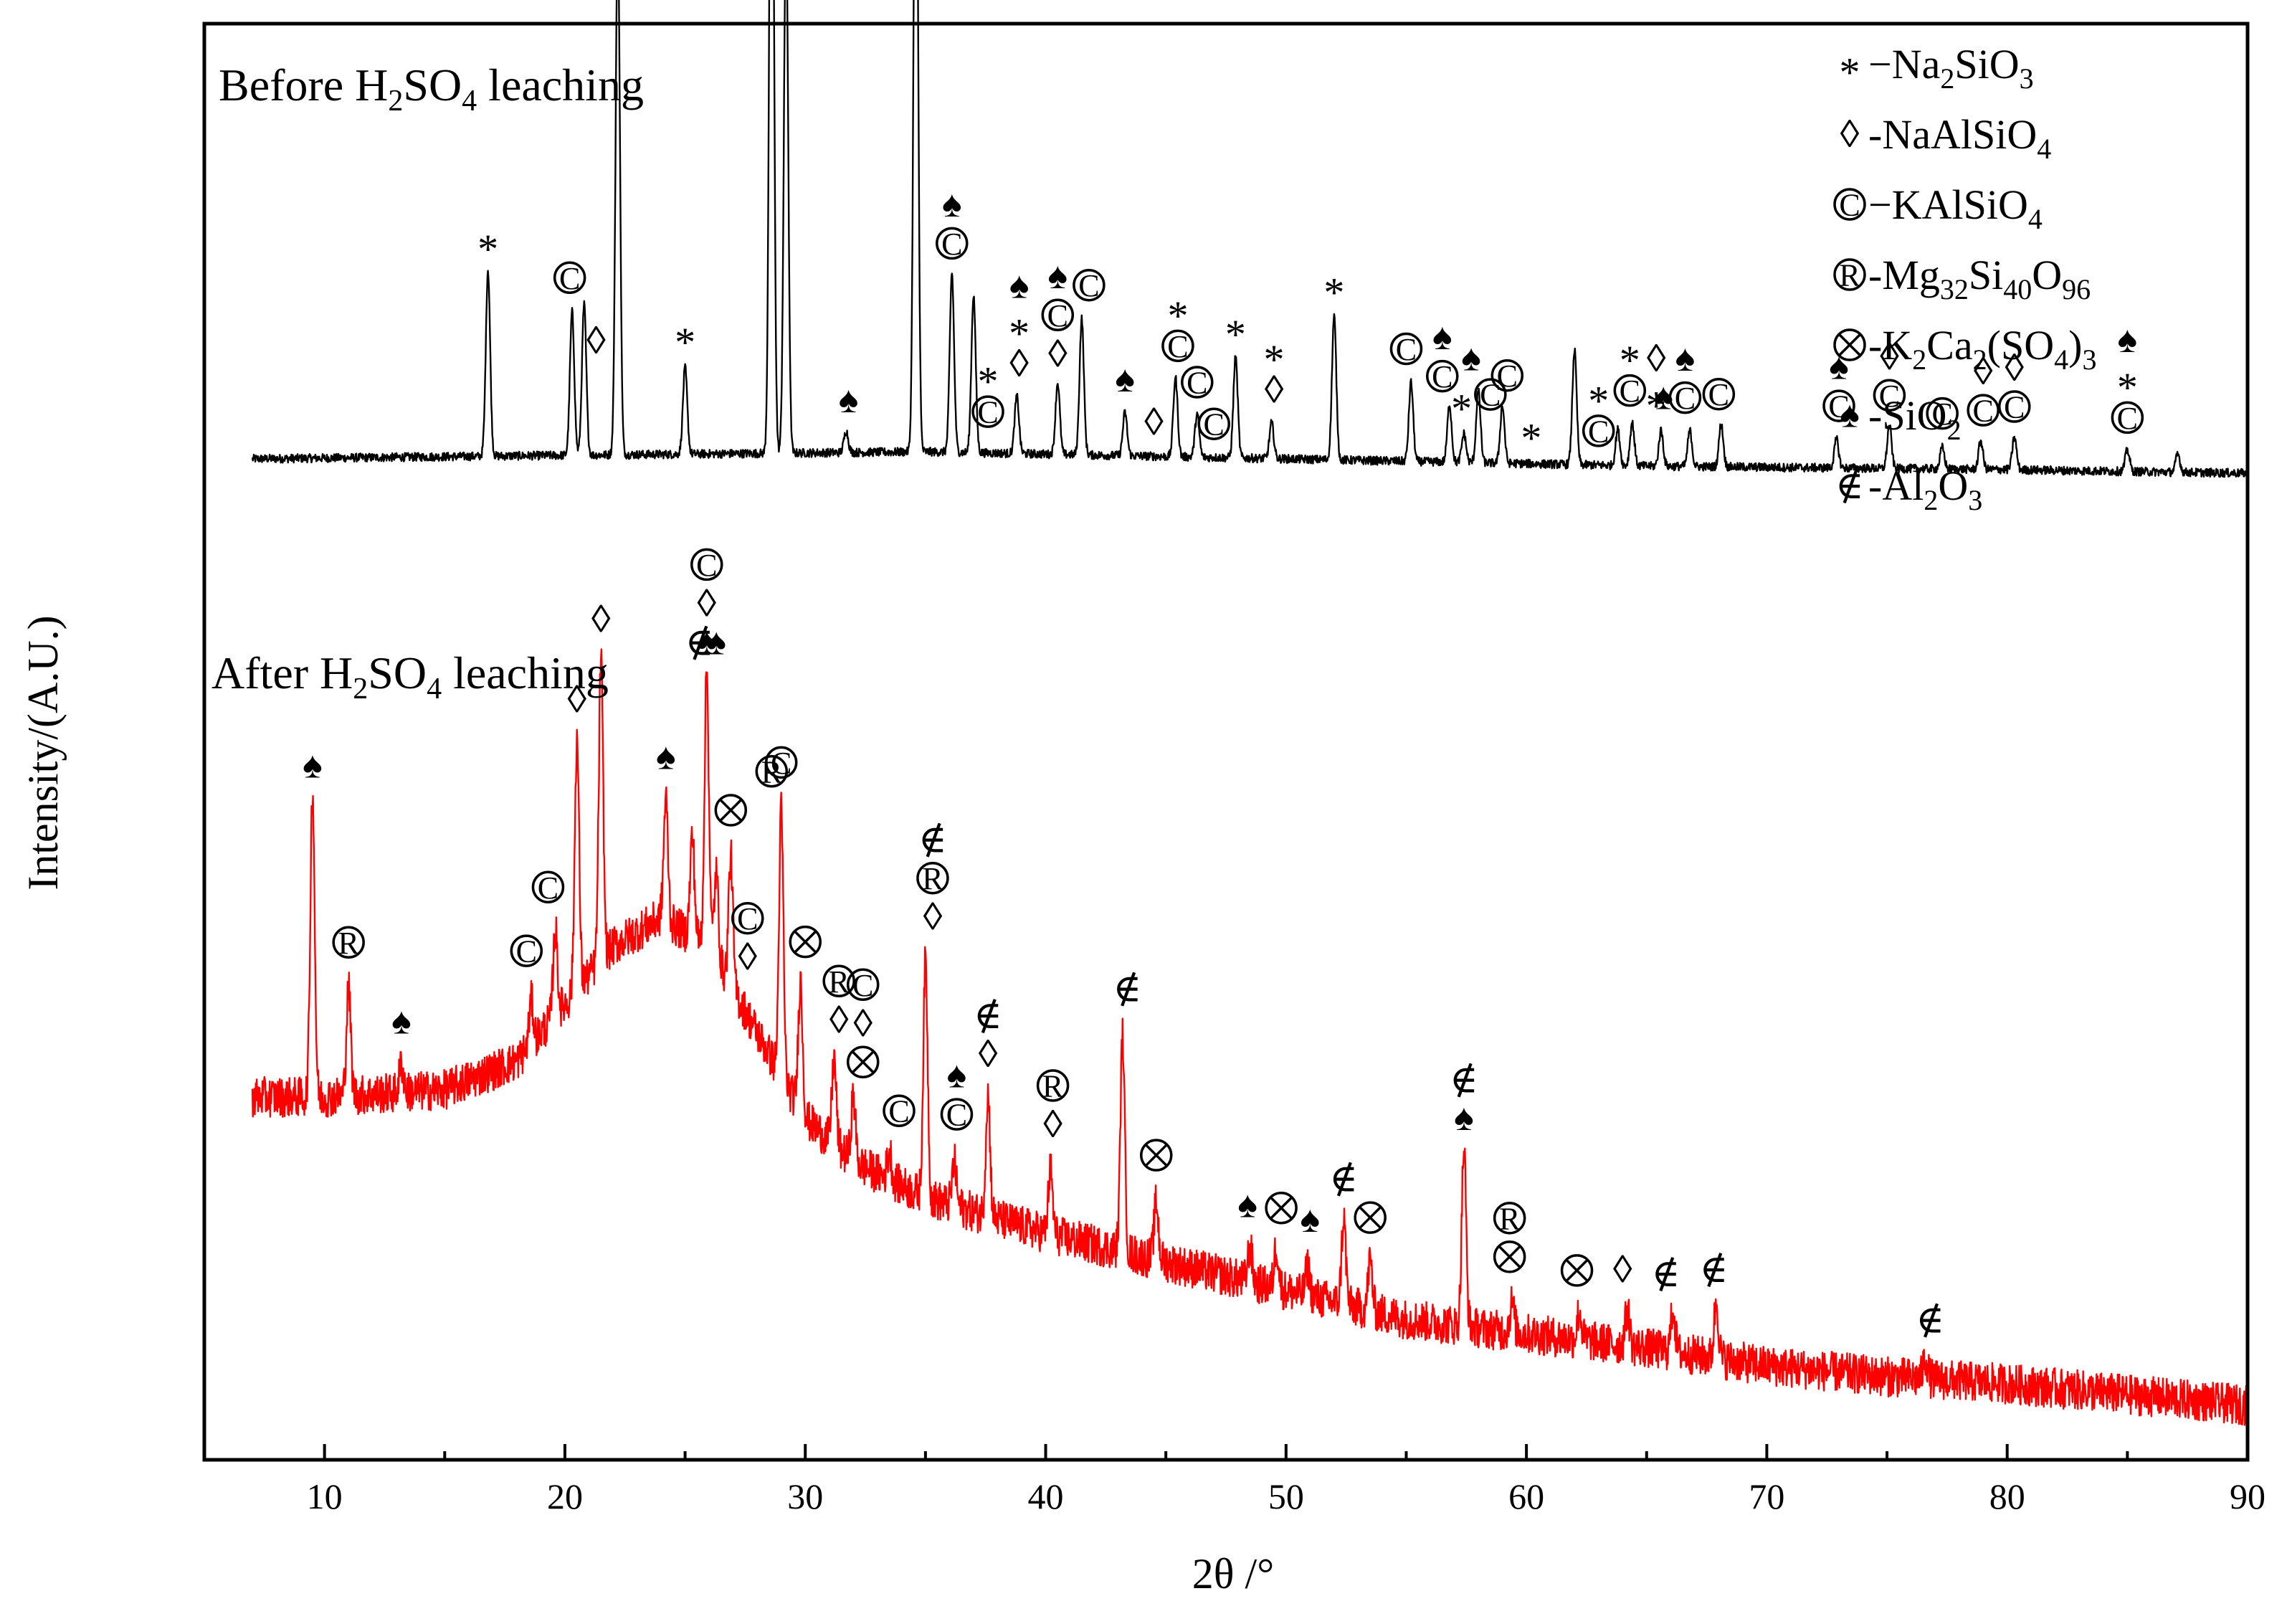  Describe the element at coordinates (2007, 1496) in the screenshot. I see `x-tick-label: 80` at that location.